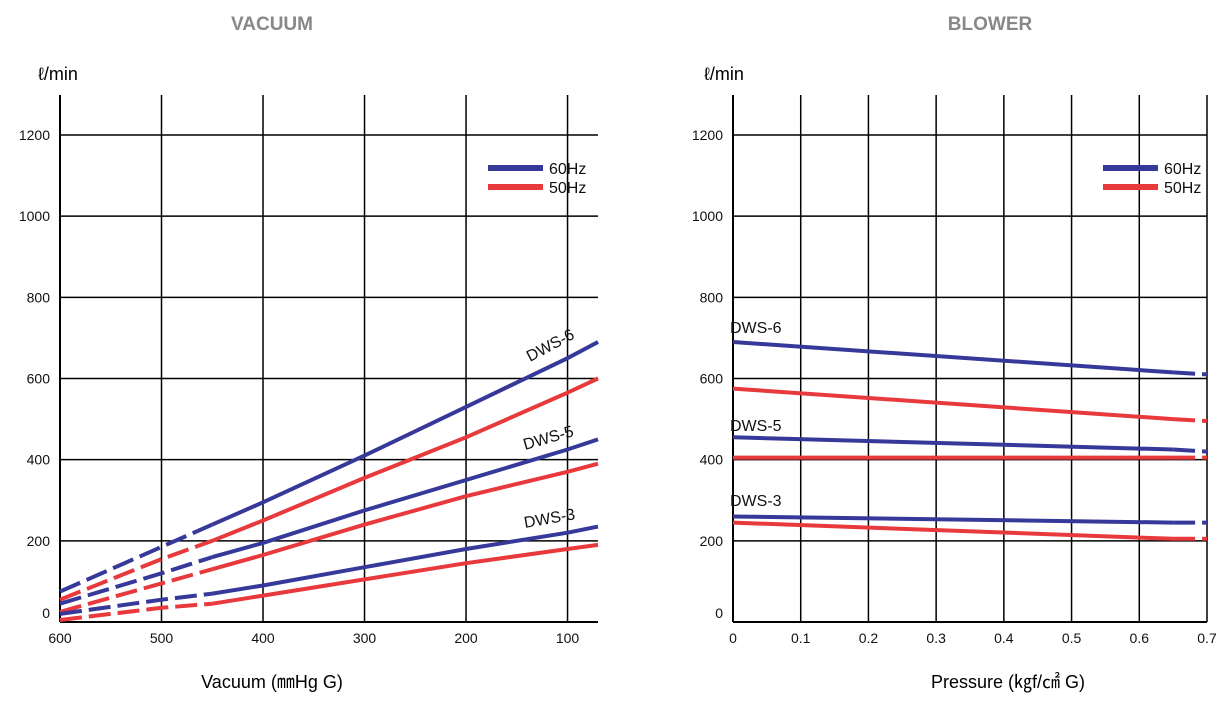 The height and width of the screenshot is (705, 1227). Describe the element at coordinates (801, 638) in the screenshot. I see `blower-x-tick-label: 0.1` at that location.